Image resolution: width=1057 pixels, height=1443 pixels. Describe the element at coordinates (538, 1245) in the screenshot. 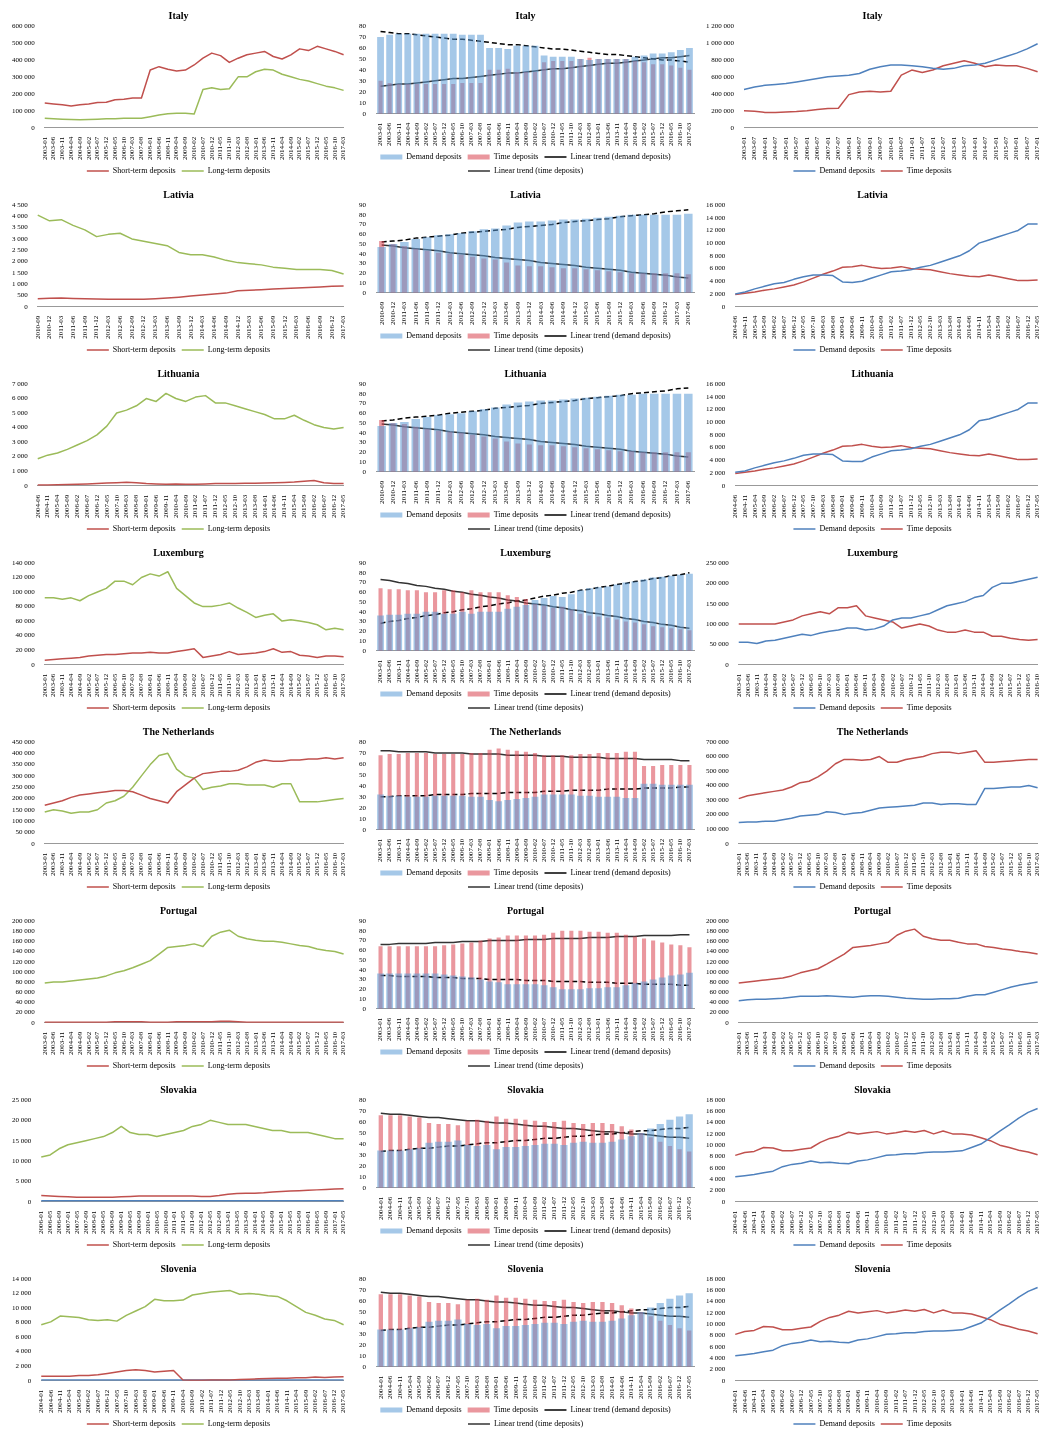

I see `legend-label: Linear trend (time deposits)` at that location.